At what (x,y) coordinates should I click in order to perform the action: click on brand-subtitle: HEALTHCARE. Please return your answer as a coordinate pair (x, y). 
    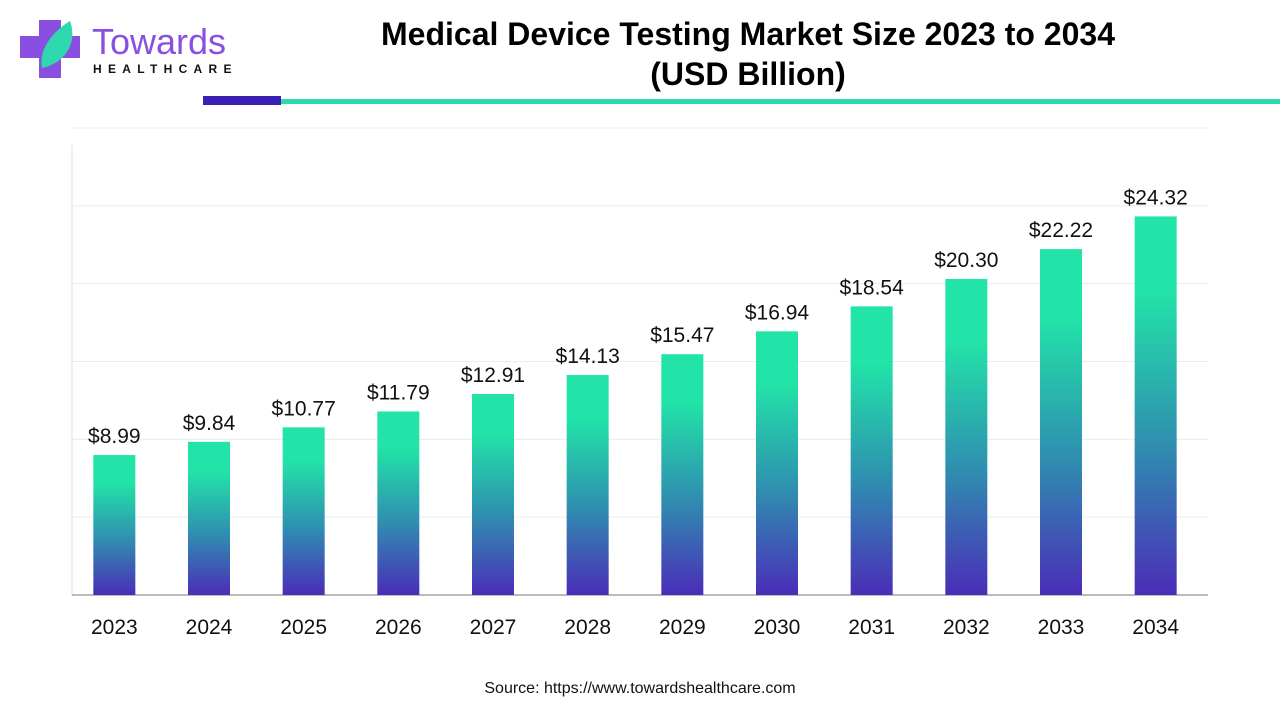
    Looking at the image, I should click on (165, 69).